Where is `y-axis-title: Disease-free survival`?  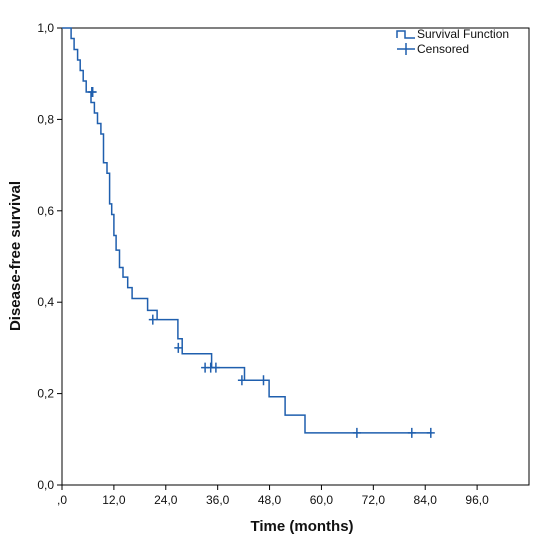 y-axis-title: Disease-free survival is located at coordinates (15, 256).